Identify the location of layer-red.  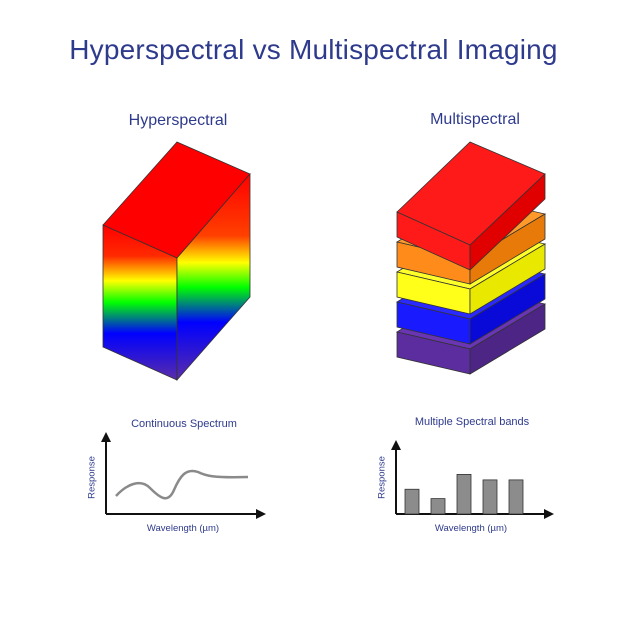
(471, 206).